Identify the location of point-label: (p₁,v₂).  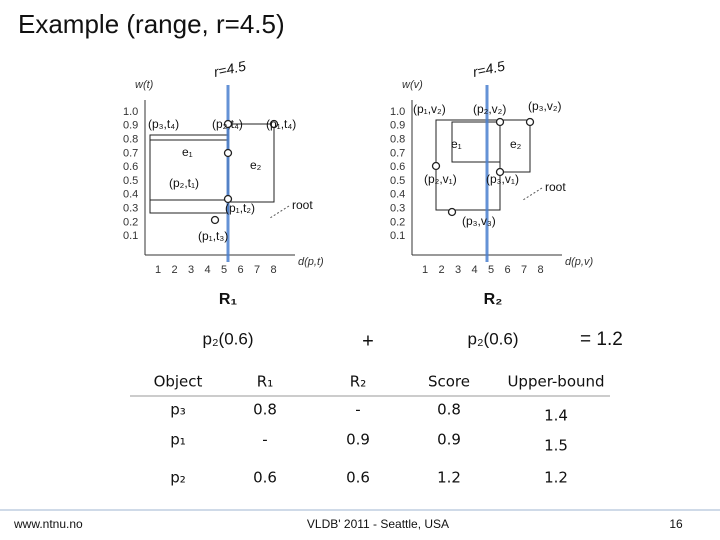
(429, 109).